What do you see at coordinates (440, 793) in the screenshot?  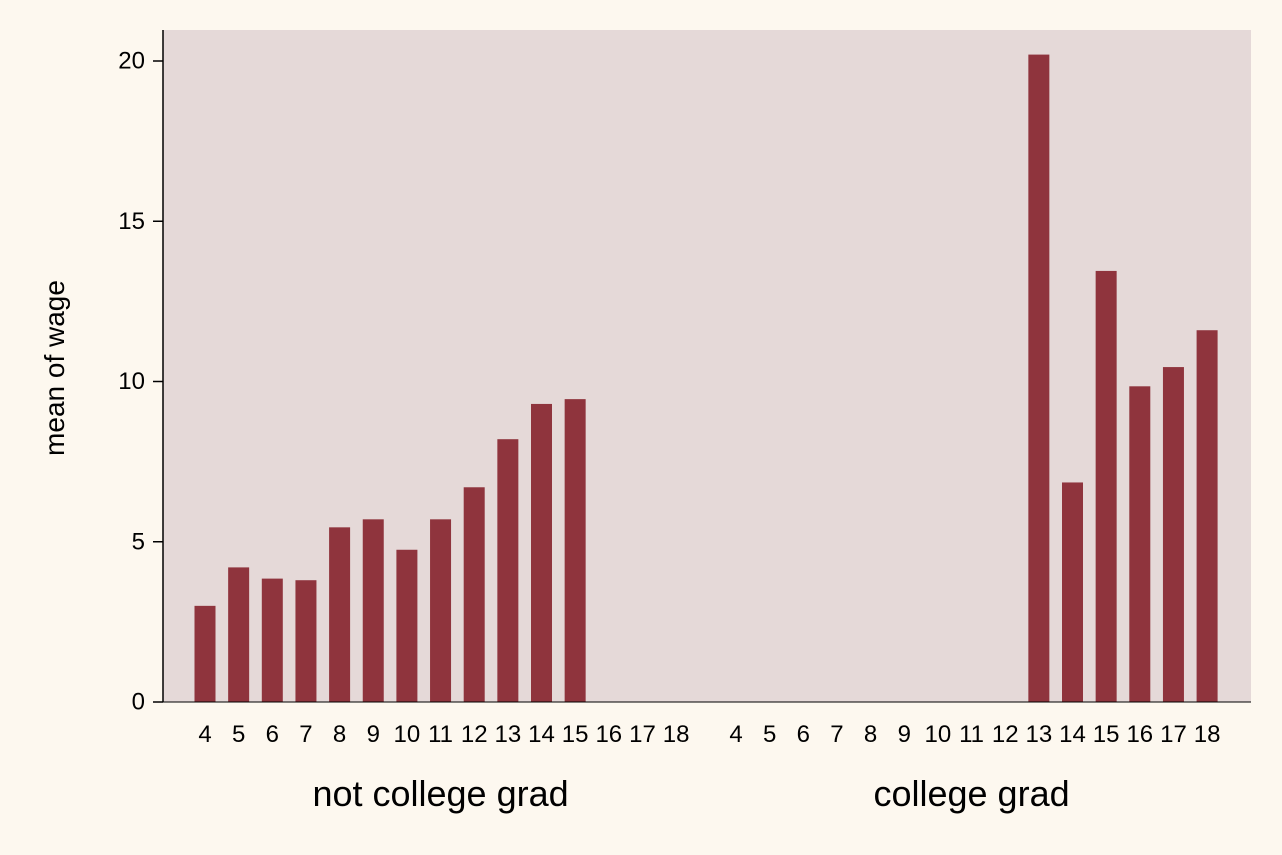 I see `group-label: not college grad` at bounding box center [440, 793].